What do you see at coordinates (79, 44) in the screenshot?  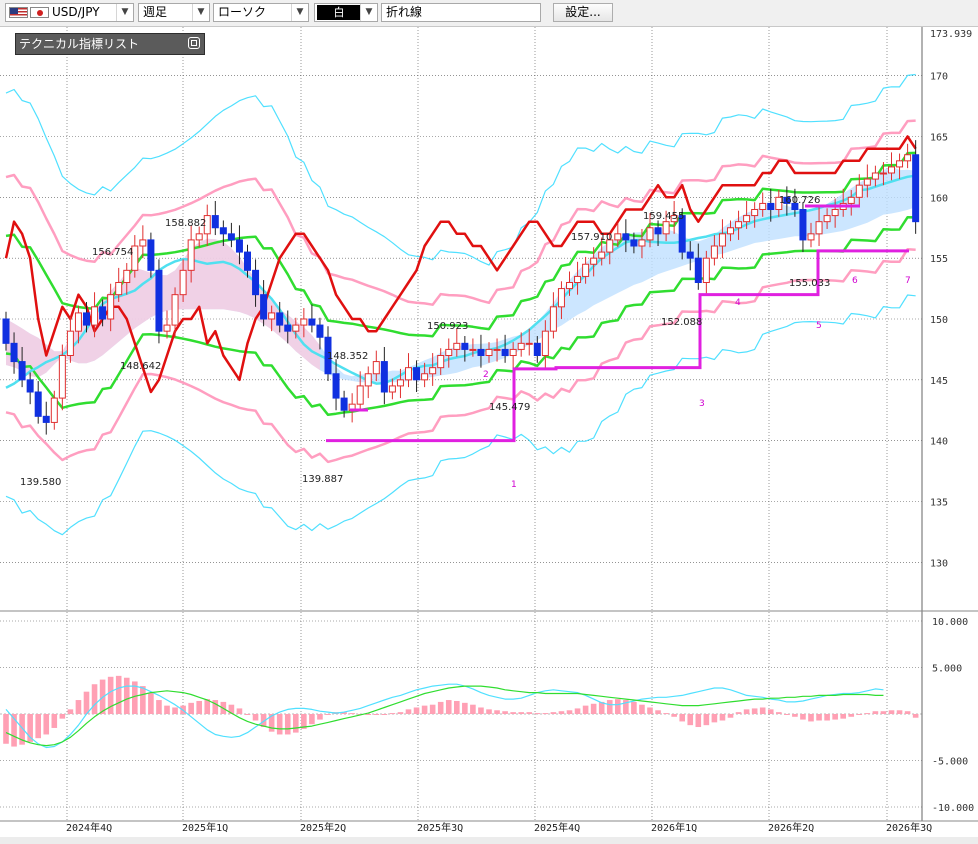 I see `panel-title: テクニカル指標リスト` at bounding box center [79, 44].